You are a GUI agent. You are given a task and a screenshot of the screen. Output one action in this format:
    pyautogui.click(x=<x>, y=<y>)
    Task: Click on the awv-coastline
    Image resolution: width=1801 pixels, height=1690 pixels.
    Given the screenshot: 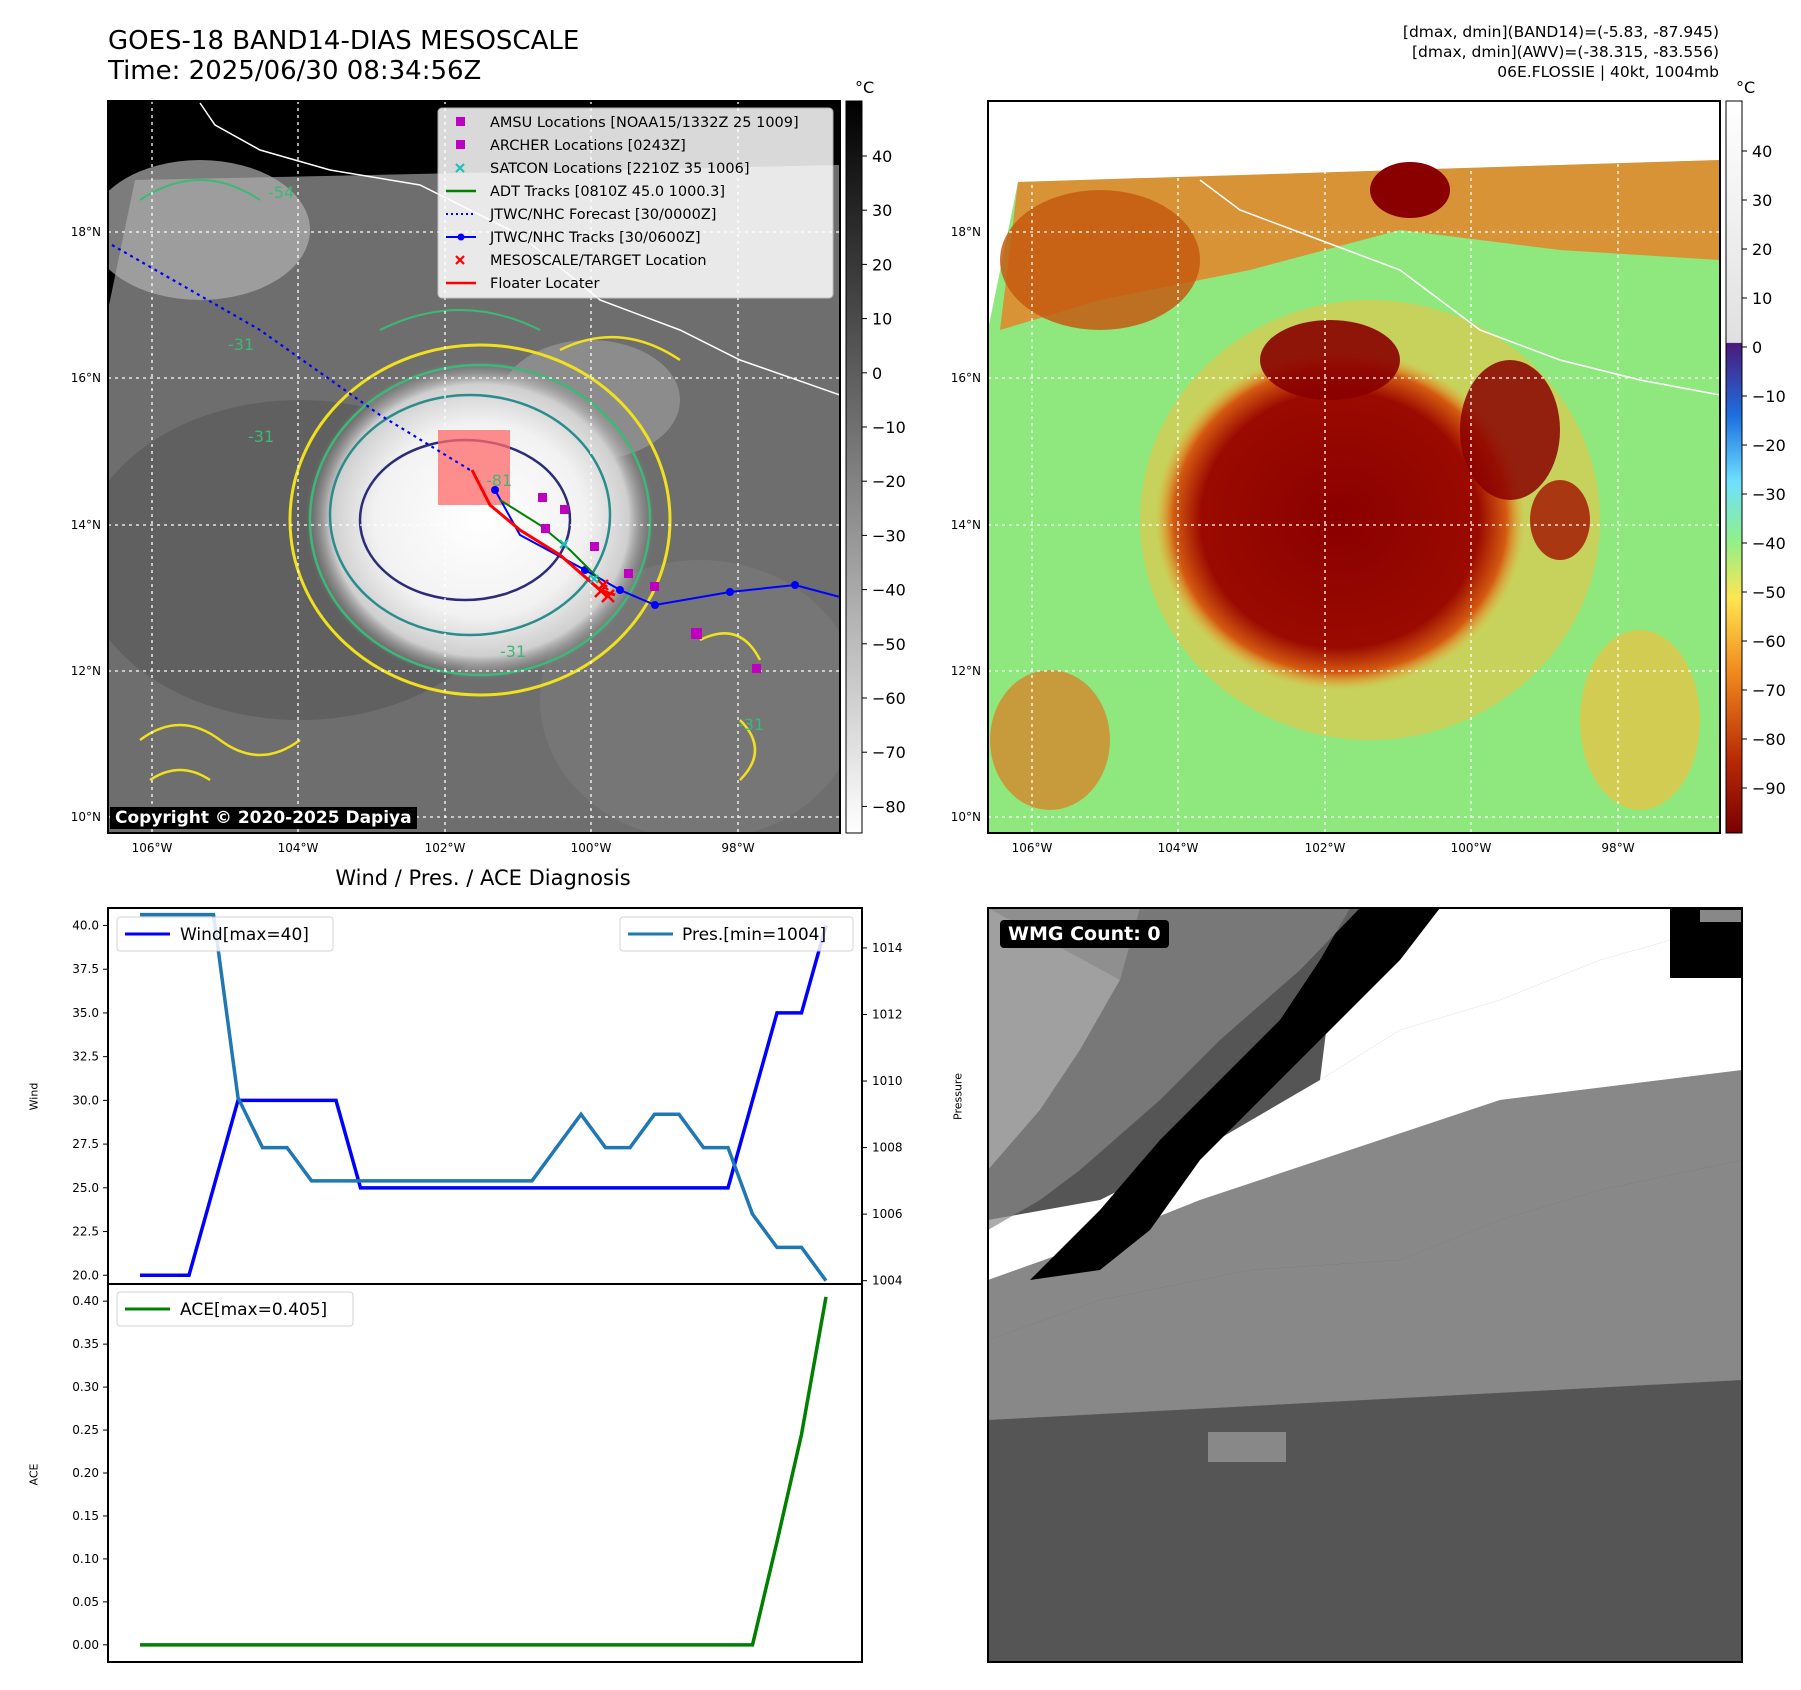 What is the action you would take?
    pyautogui.click(x=1459, y=287)
    